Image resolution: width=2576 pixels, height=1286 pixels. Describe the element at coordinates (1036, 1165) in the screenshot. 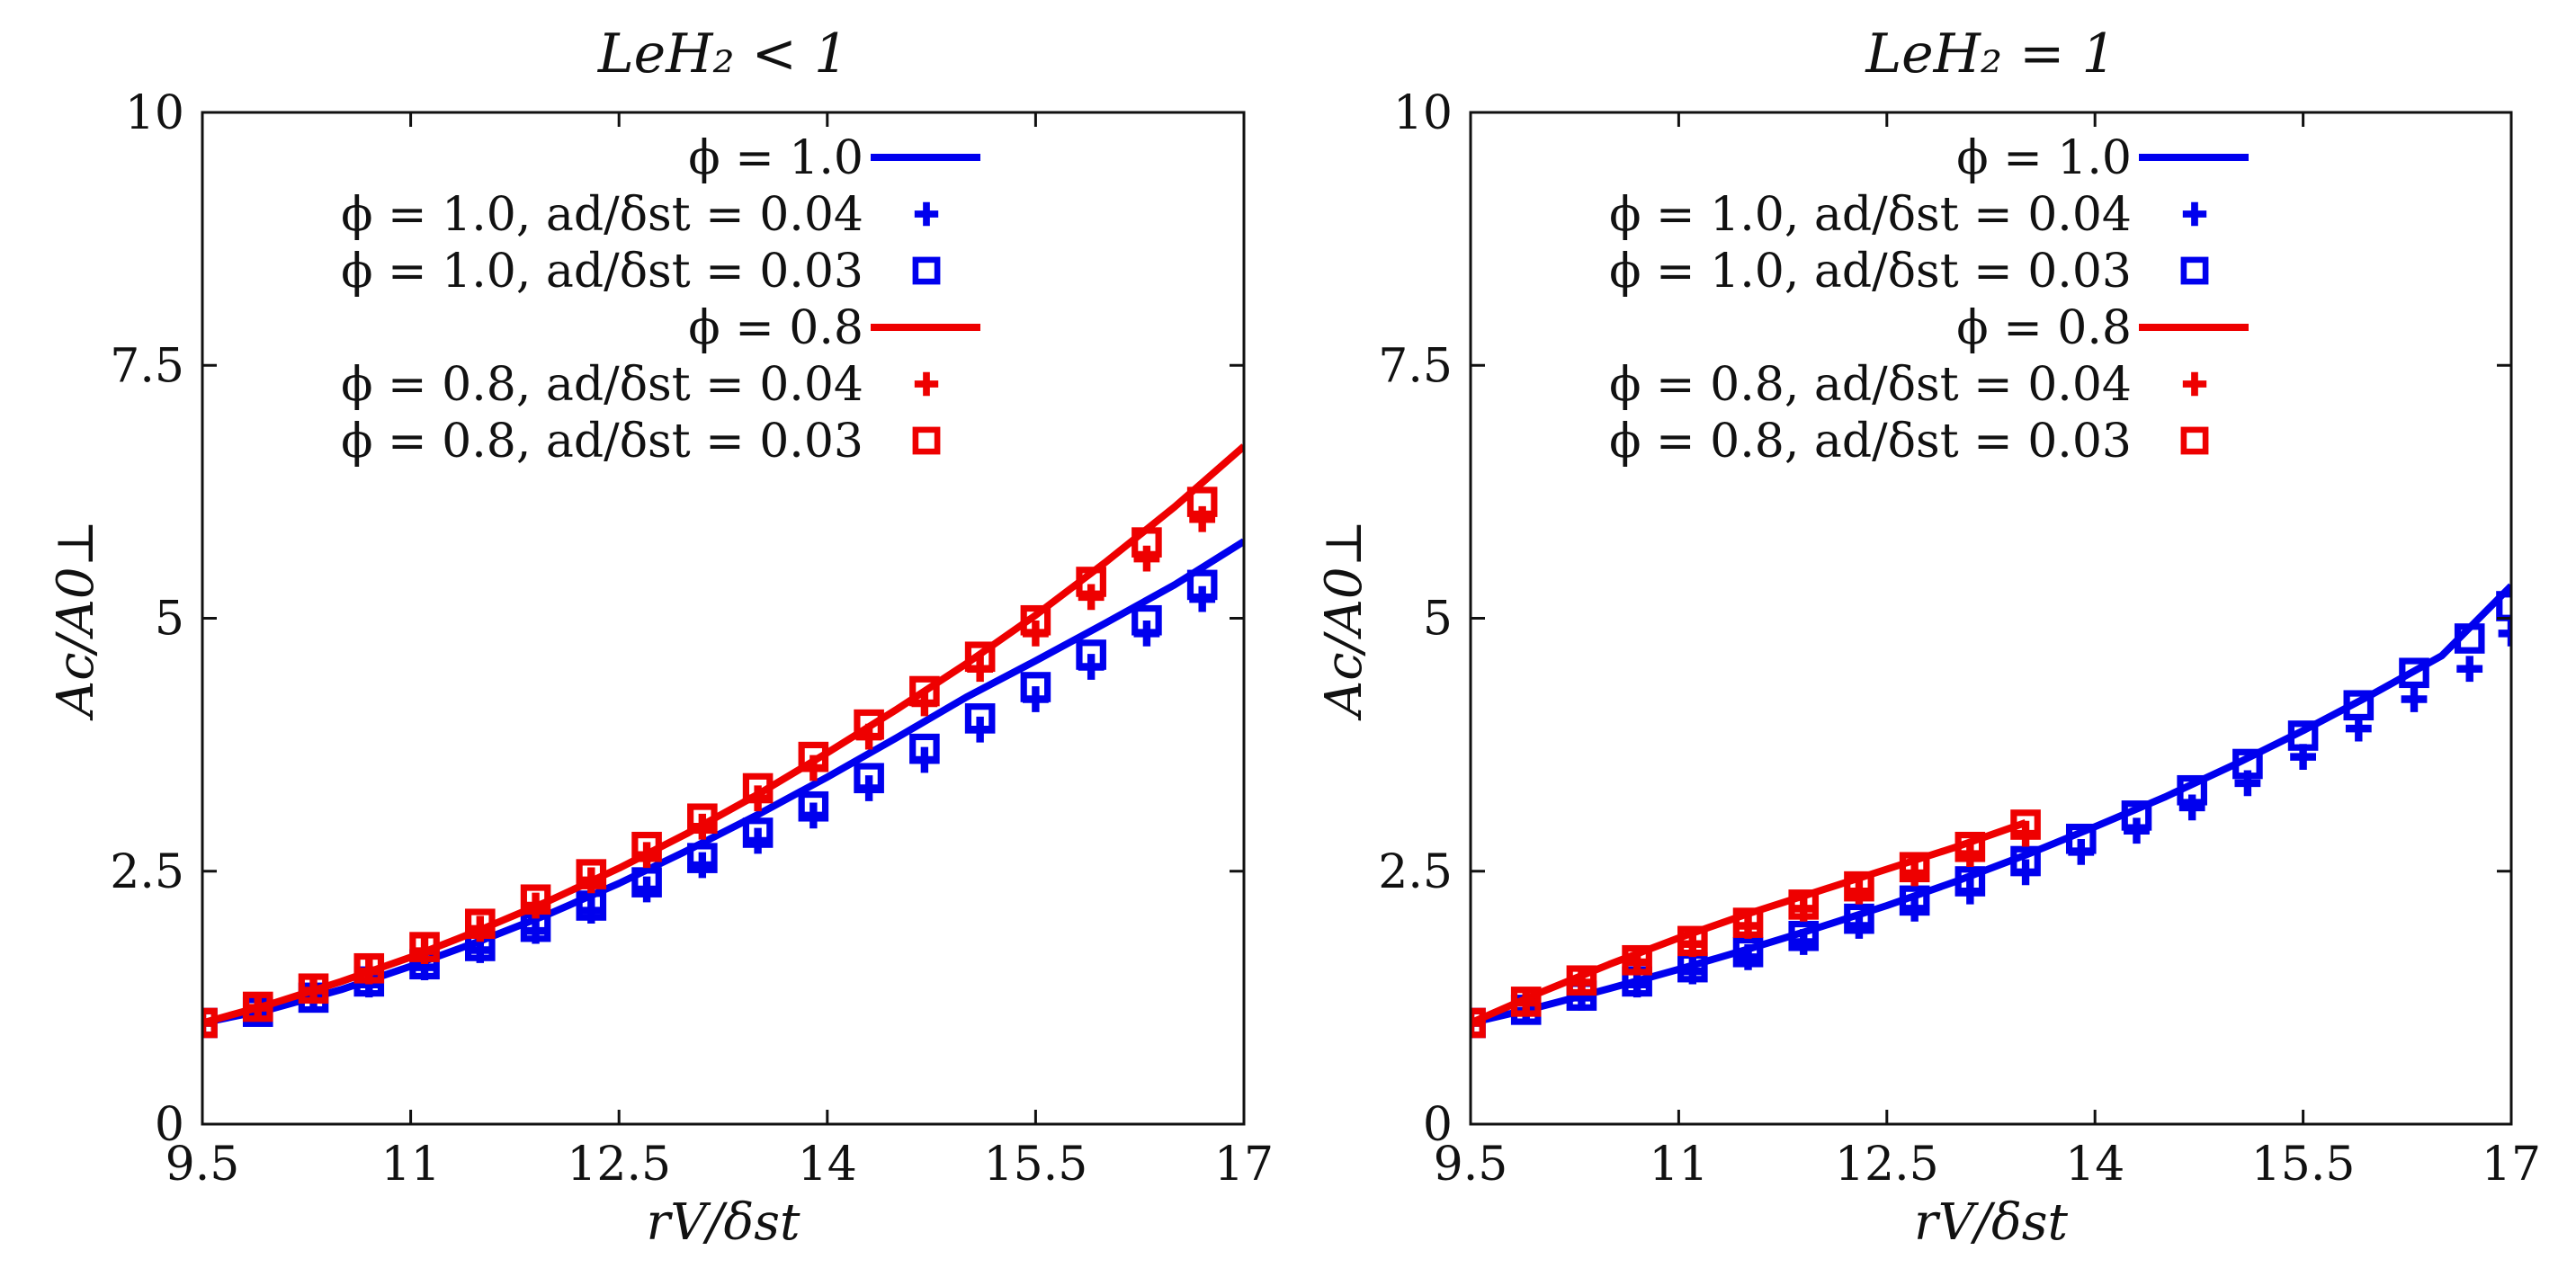

I see `x-tick-label-4: 15.5` at that location.